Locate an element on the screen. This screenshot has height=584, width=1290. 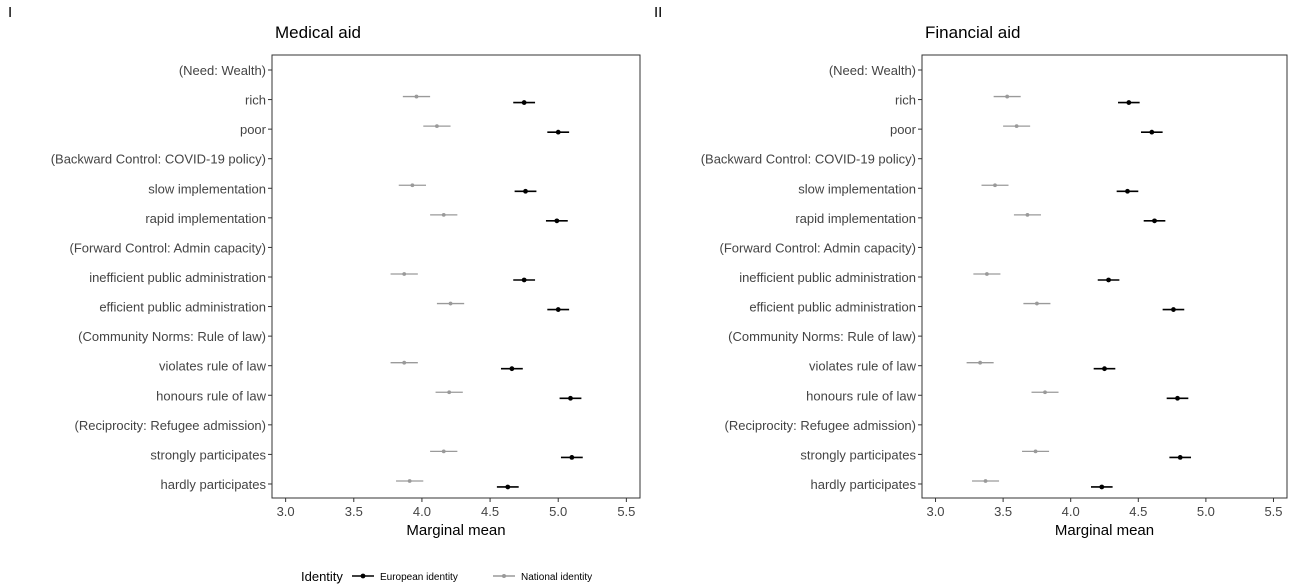
legend-title: Identity is located at coordinates (322, 576).